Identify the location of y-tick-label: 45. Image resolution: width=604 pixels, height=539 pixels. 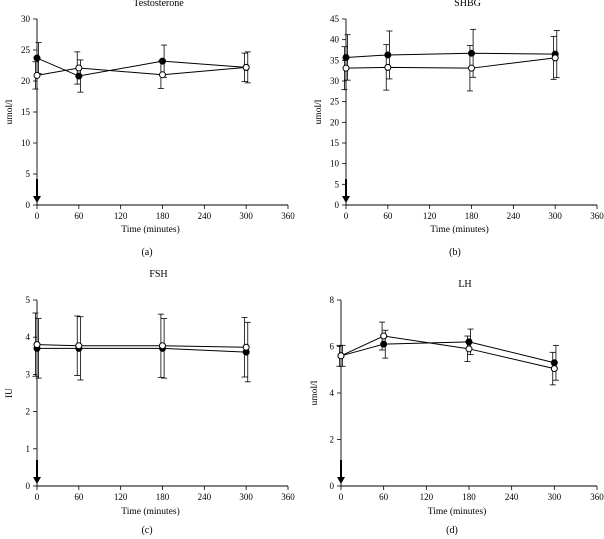
(335, 19).